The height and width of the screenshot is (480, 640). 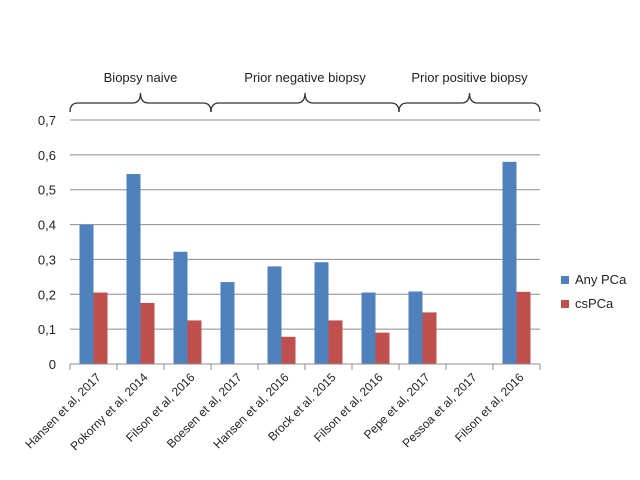 What do you see at coordinates (594, 291) in the screenshot?
I see `legend: Any PCa csPCa` at bounding box center [594, 291].